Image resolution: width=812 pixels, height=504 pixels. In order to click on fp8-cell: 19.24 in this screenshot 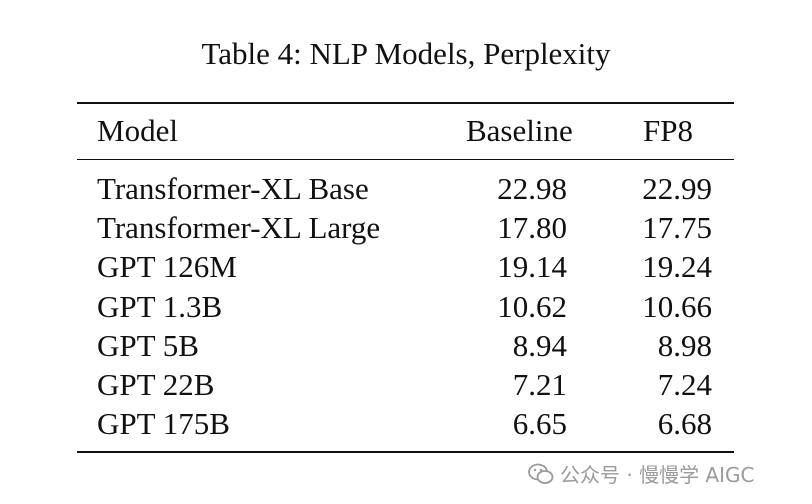, I will do `click(677, 267)`.